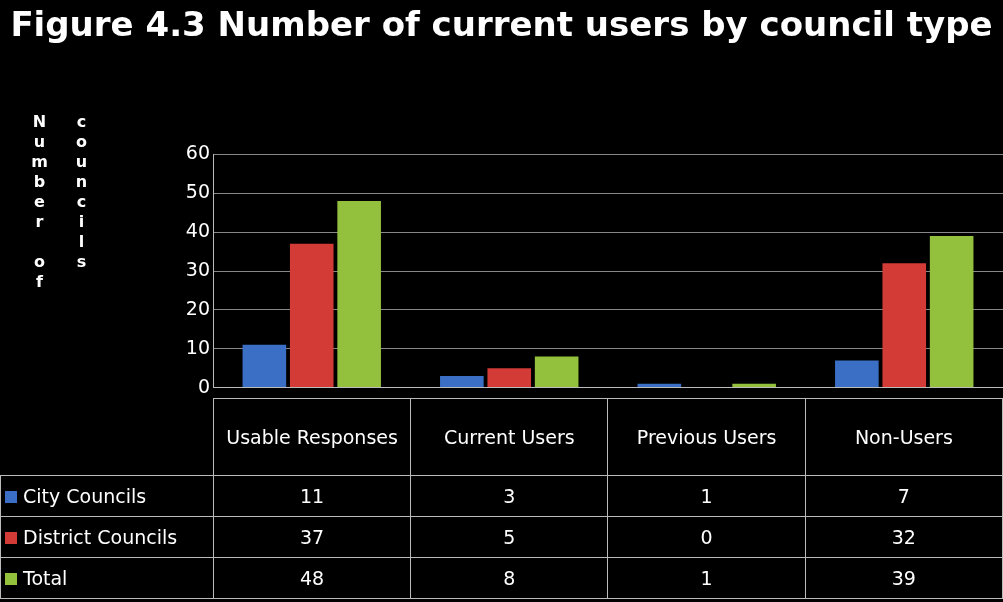 This screenshot has width=1003, height=602. Describe the element at coordinates (107, 578) in the screenshot. I see `legend-label: Total` at that location.